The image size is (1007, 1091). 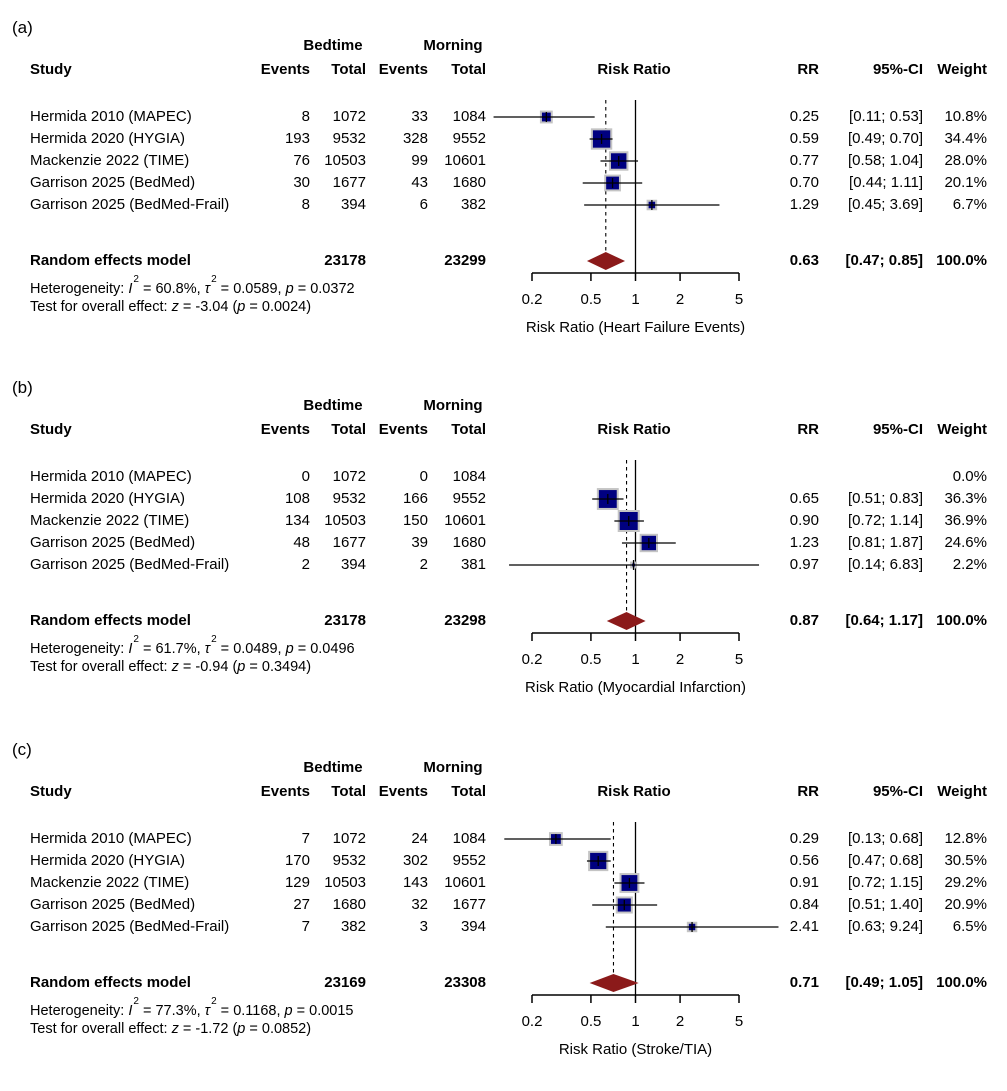 I want to click on events-morning: 6, so click(x=423, y=204).